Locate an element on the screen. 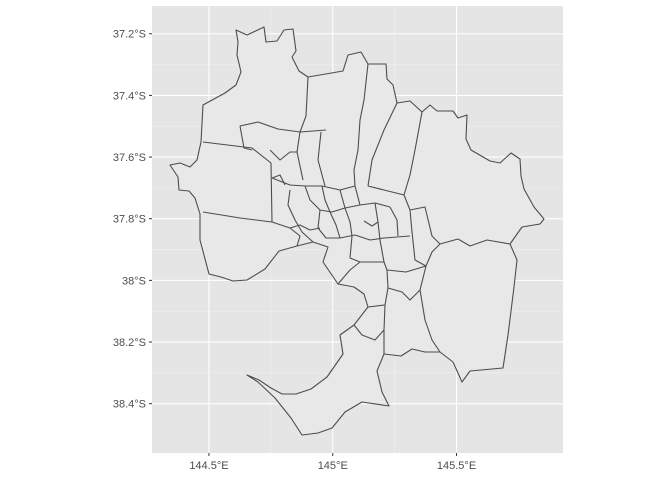 This screenshot has width=672, height=480. y-tick-label: 38.2°S is located at coordinates (129, 343).